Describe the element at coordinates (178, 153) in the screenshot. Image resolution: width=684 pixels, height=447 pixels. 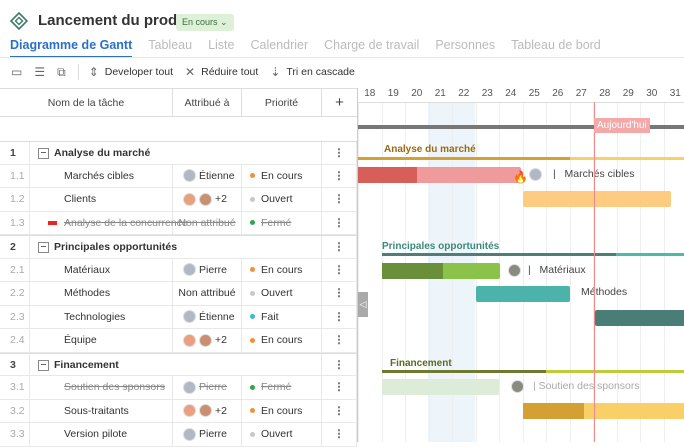
I see `group-row: 1−Analyse du marché⋮` at that location.